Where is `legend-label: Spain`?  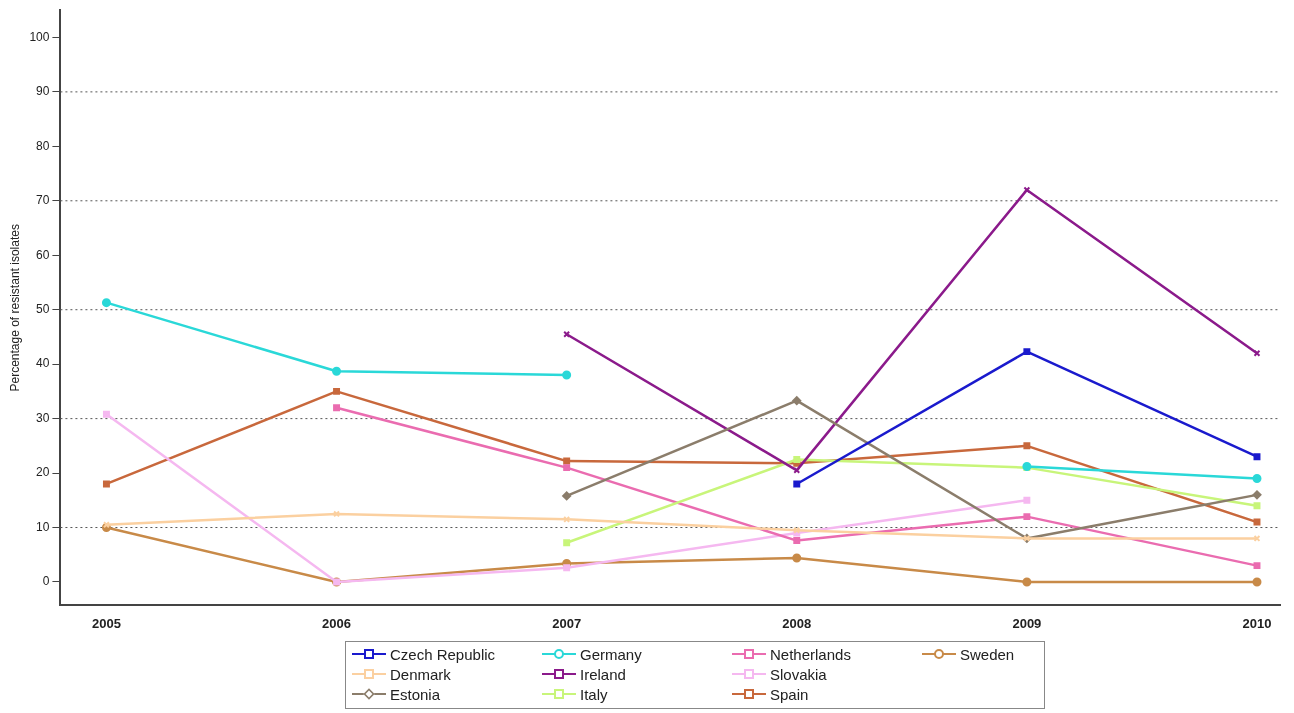 legend-label: Spain is located at coordinates (789, 694).